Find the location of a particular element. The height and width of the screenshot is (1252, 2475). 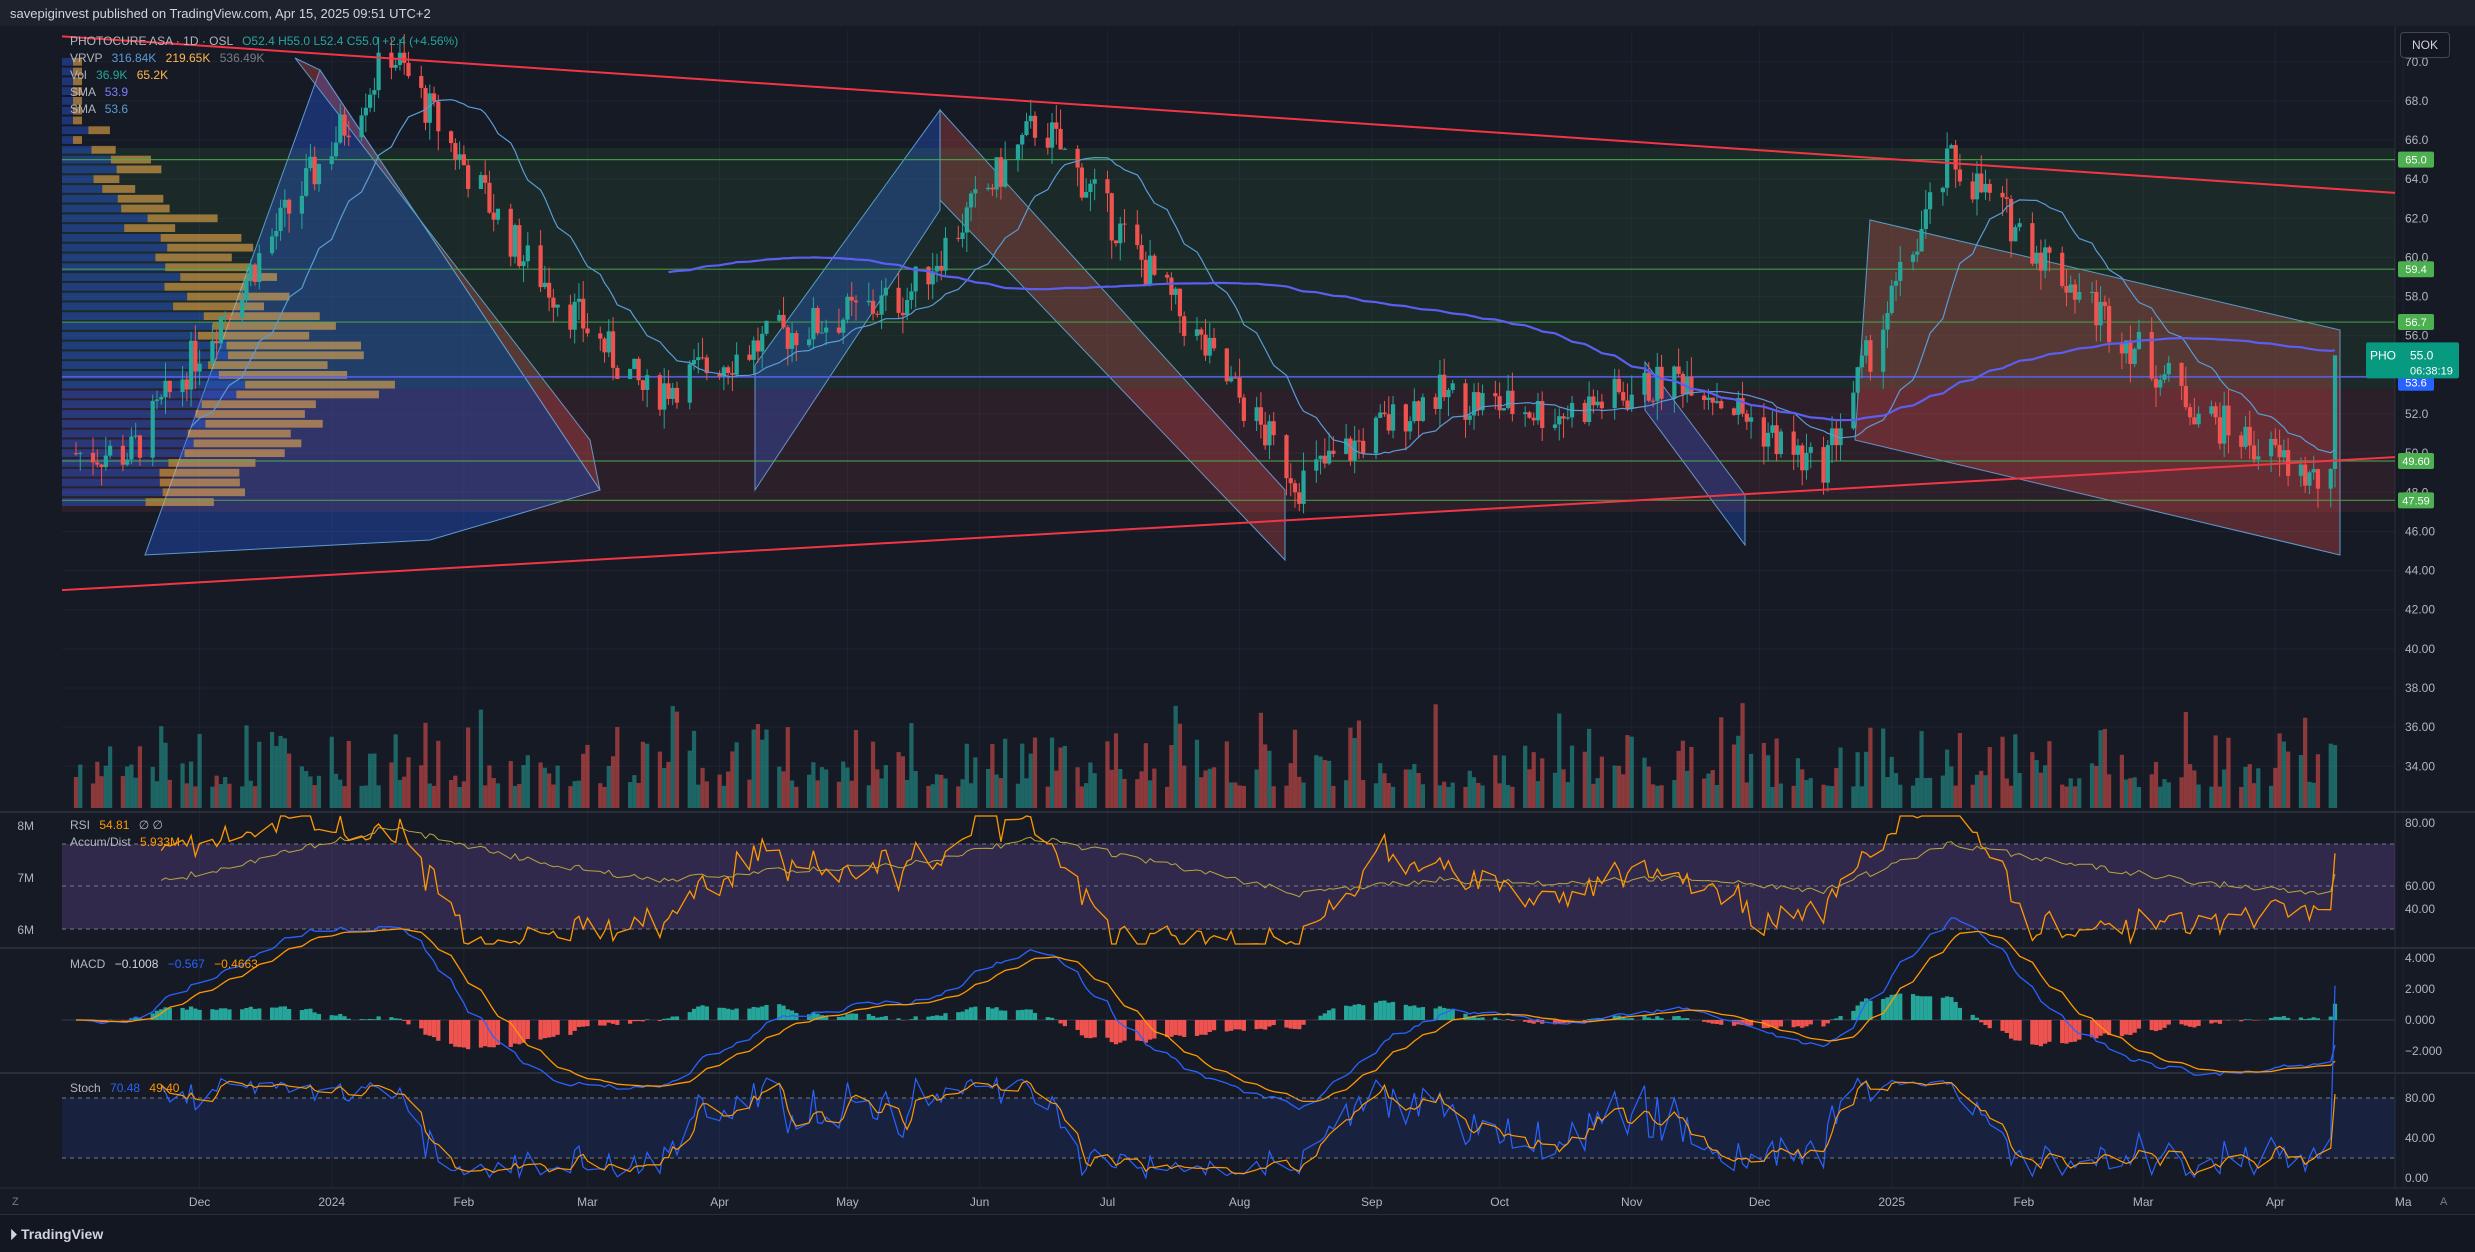

profile-row-down is located at coordinates (204, 492).